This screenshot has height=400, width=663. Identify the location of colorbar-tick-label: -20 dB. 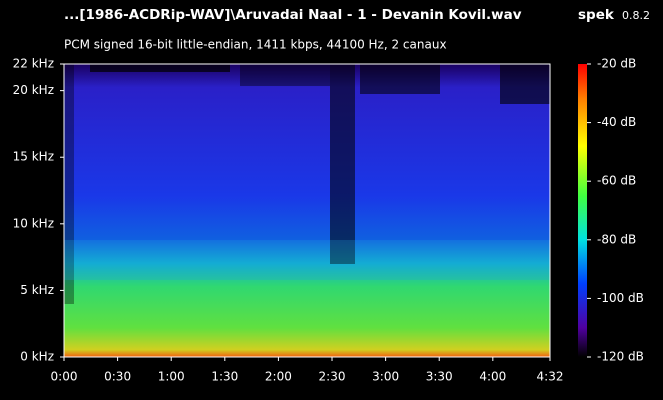
(616, 64).